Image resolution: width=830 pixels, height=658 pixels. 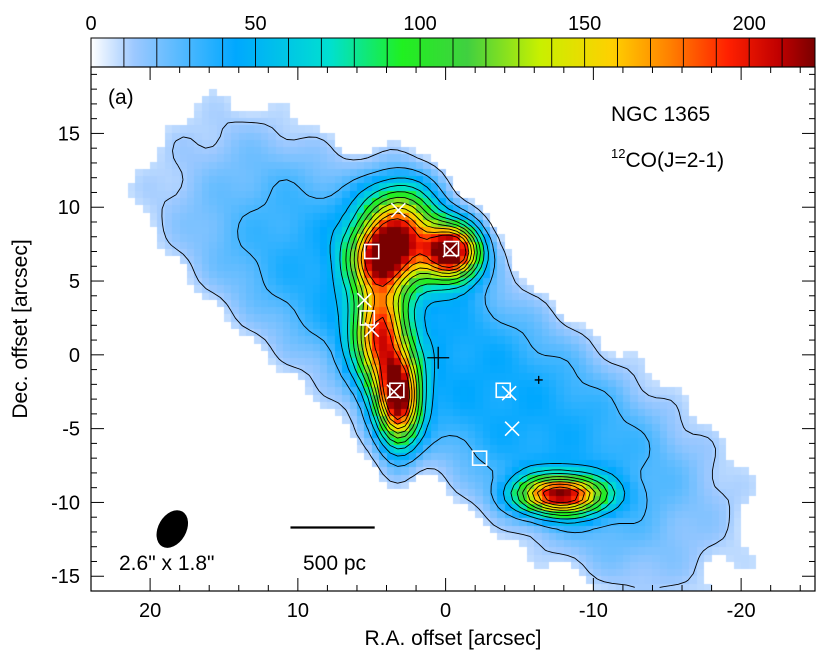 I want to click on position-markers, so click(x=449, y=334).